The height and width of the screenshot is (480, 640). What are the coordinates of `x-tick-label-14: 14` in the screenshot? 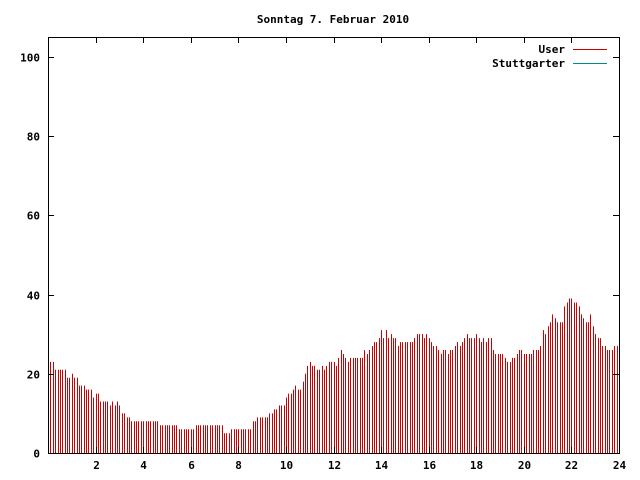 It's located at (382, 465).